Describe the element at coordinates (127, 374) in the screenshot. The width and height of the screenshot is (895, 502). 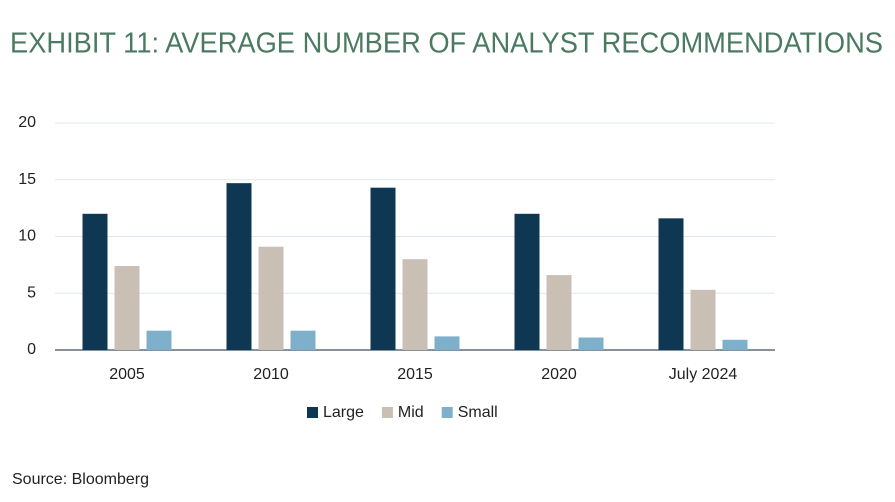
I see `x-tick-label: 2005` at that location.